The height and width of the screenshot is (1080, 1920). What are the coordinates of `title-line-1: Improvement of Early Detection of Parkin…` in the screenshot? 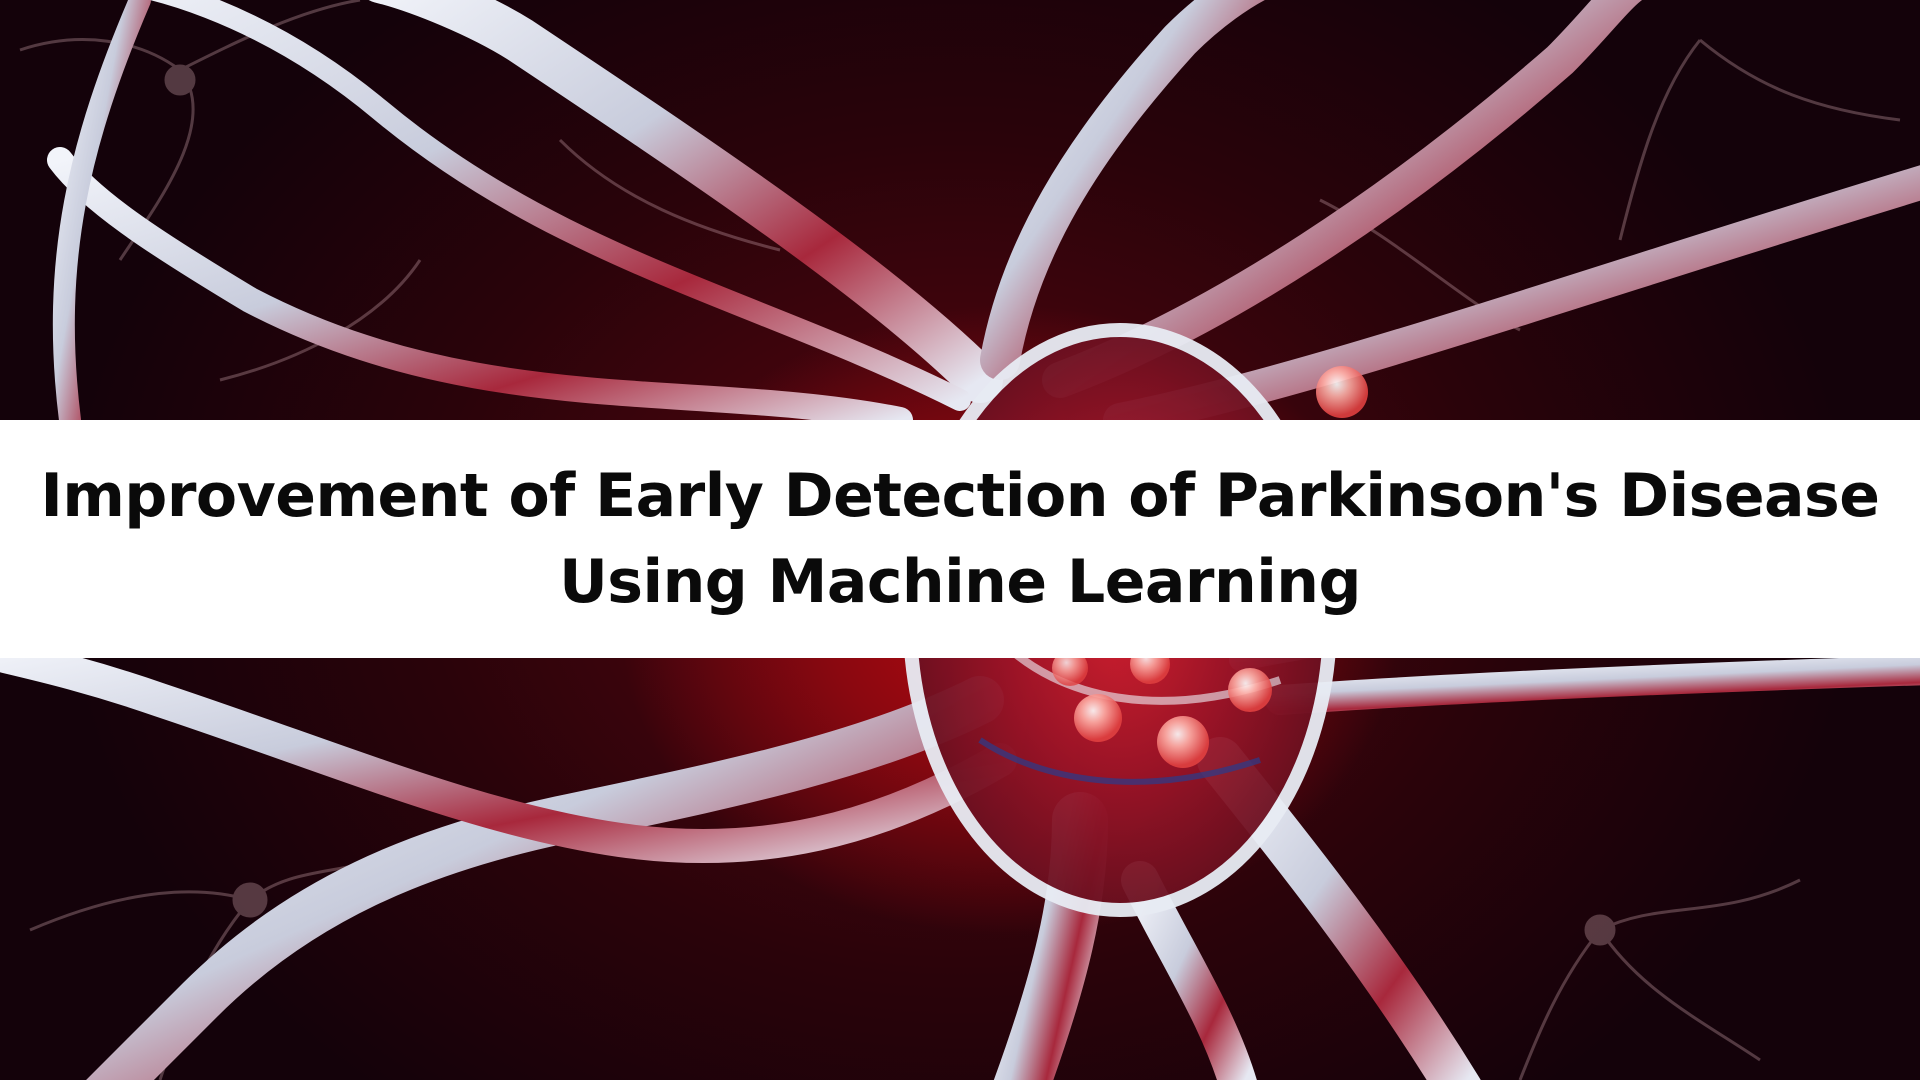 It's located at (960, 496).